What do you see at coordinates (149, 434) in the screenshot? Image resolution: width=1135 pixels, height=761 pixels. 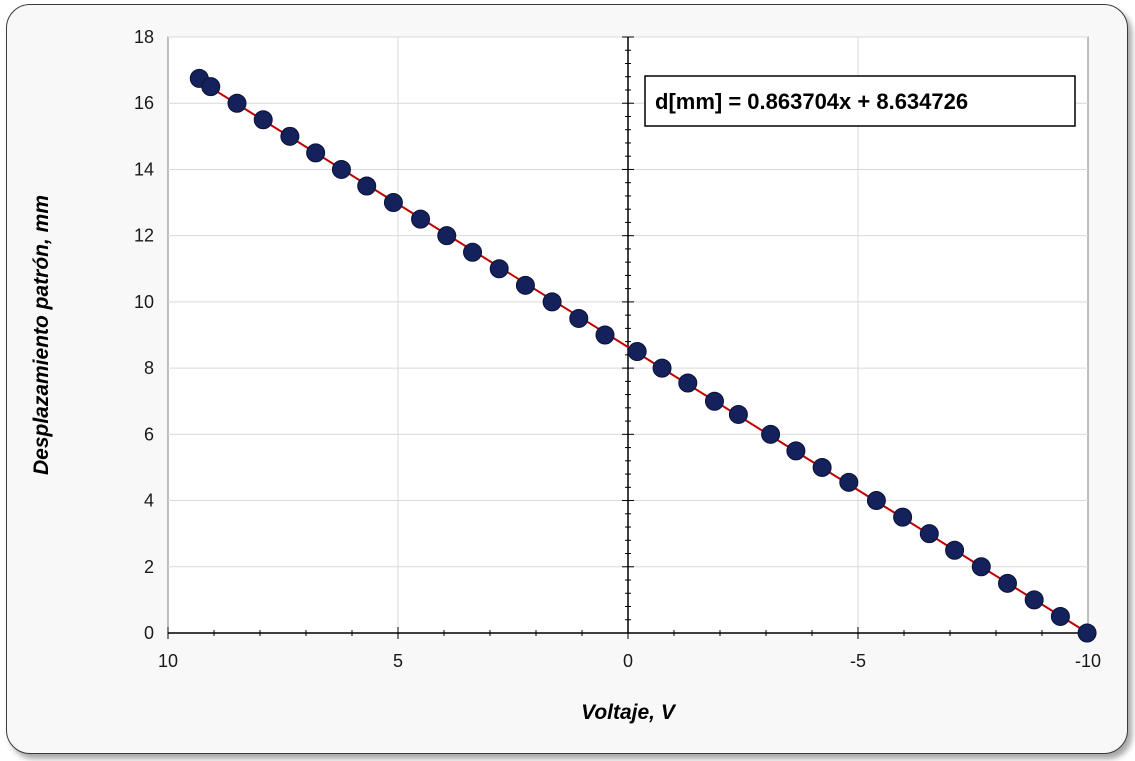 I see `y-tick-label: 6` at bounding box center [149, 434].